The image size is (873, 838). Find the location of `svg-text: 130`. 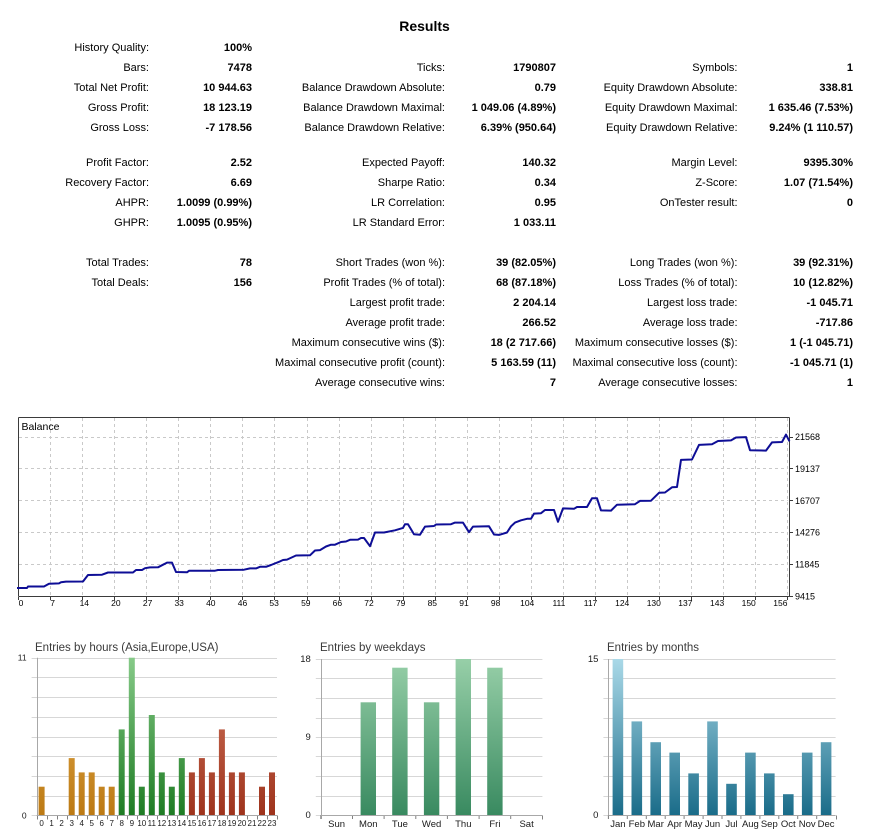

svg-text: 130 is located at coordinates (654, 603).